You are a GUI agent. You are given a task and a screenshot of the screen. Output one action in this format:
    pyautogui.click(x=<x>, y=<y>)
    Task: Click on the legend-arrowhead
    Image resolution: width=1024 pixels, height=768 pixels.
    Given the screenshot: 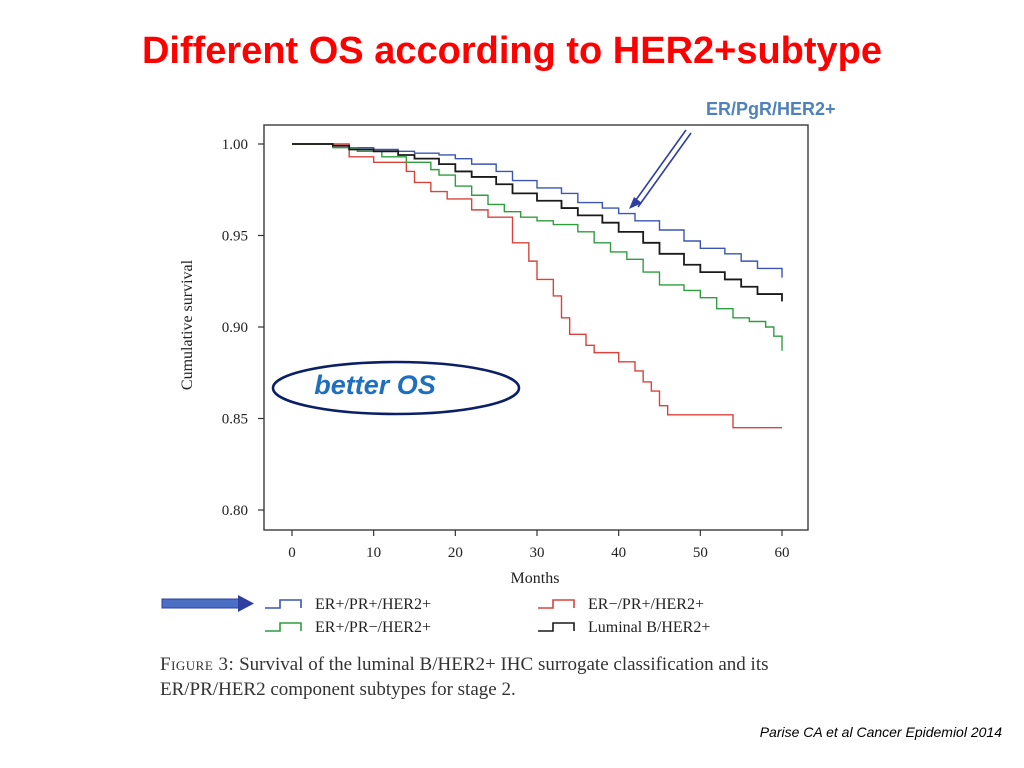 What is the action you would take?
    pyautogui.click(x=246, y=603)
    